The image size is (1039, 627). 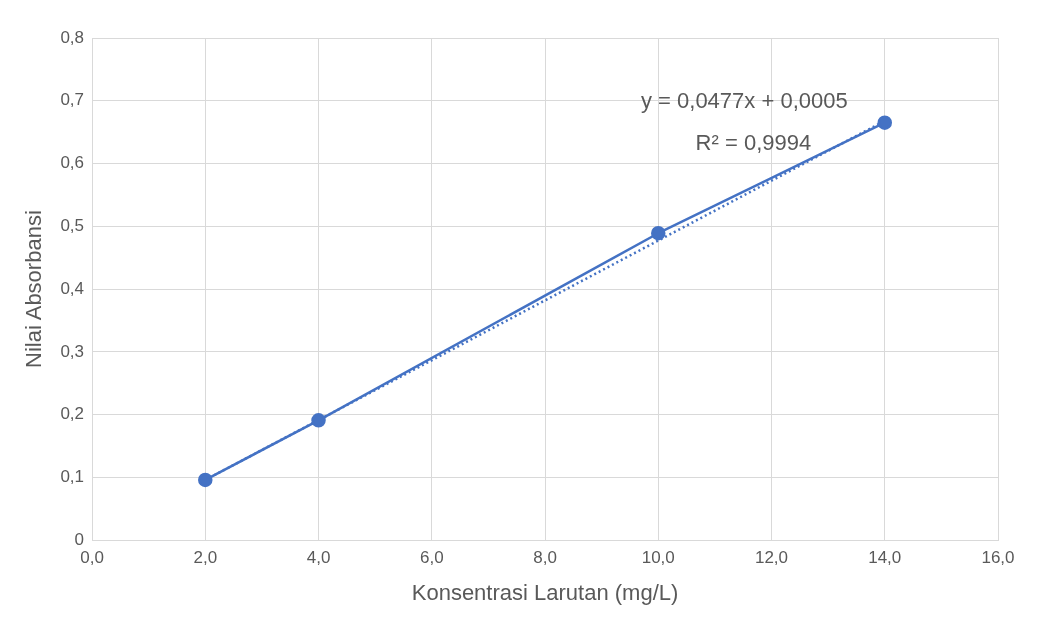 I want to click on x-tick-label: 2,0, so click(x=205, y=558).